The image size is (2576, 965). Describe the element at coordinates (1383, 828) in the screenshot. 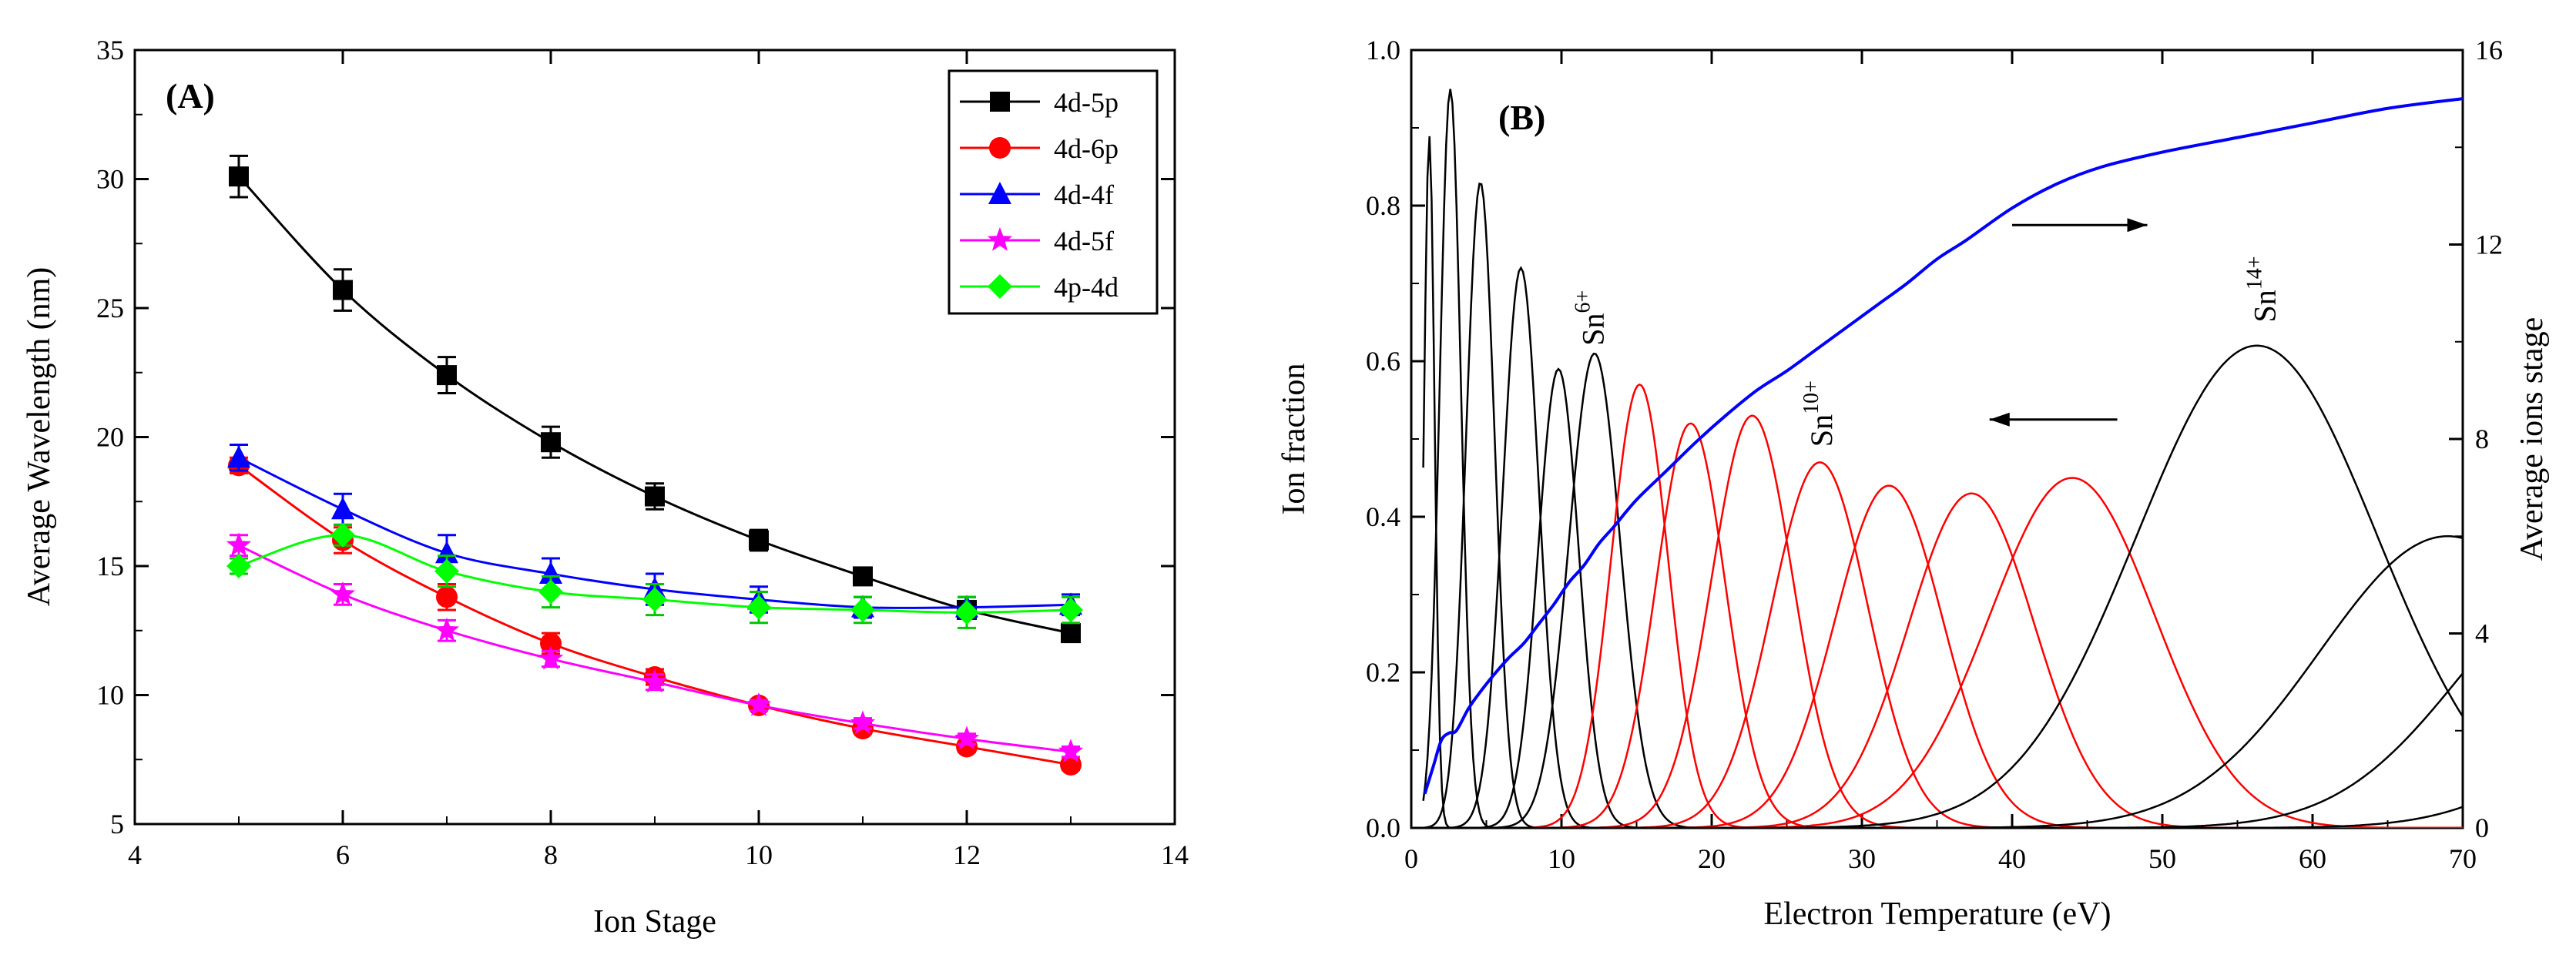

I see `y-tick-label-b: 0.0` at that location.